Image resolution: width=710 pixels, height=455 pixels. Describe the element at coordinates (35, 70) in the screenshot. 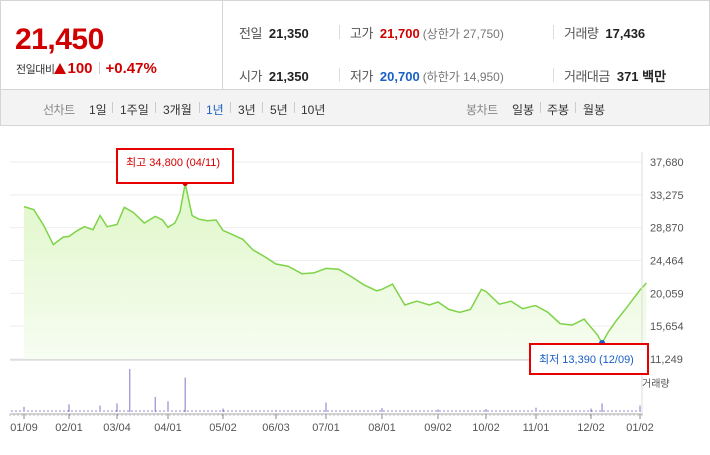

I see `change-label: 전일대비` at that location.